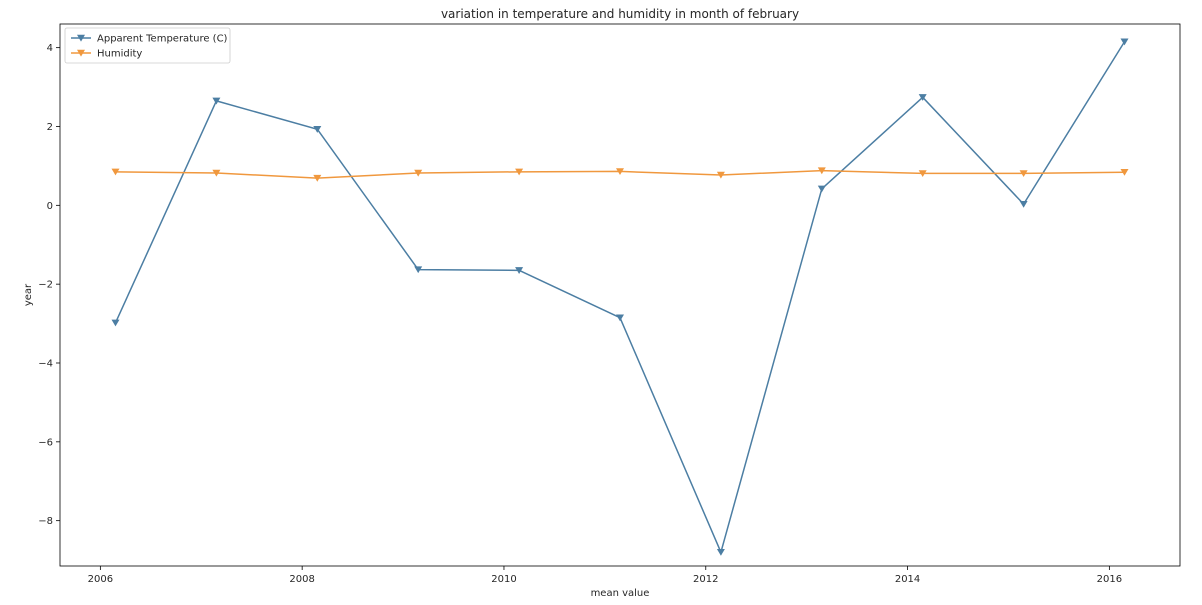 This screenshot has width=1202, height=605. I want to click on y-axis: −8 −6 −4 −2 0 2 4, so click(49, 285).